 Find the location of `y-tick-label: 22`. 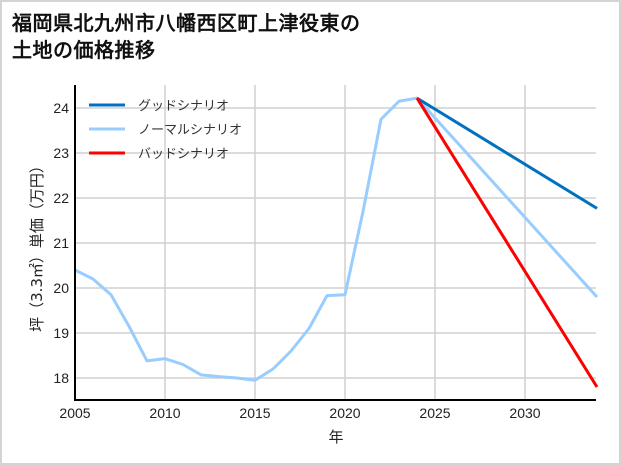

y-tick-label: 22 is located at coordinates (61, 198).